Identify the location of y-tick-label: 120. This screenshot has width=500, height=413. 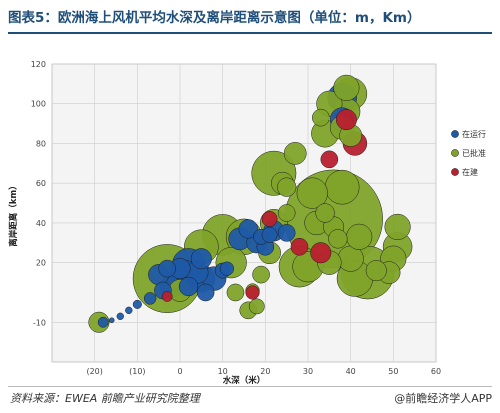
(38, 64).